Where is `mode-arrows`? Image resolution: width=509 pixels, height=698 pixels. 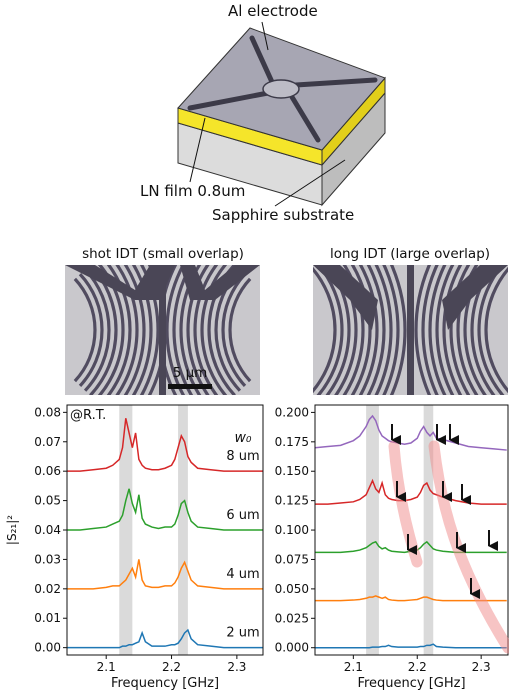
mode-arrows is located at coordinates (444, 511).